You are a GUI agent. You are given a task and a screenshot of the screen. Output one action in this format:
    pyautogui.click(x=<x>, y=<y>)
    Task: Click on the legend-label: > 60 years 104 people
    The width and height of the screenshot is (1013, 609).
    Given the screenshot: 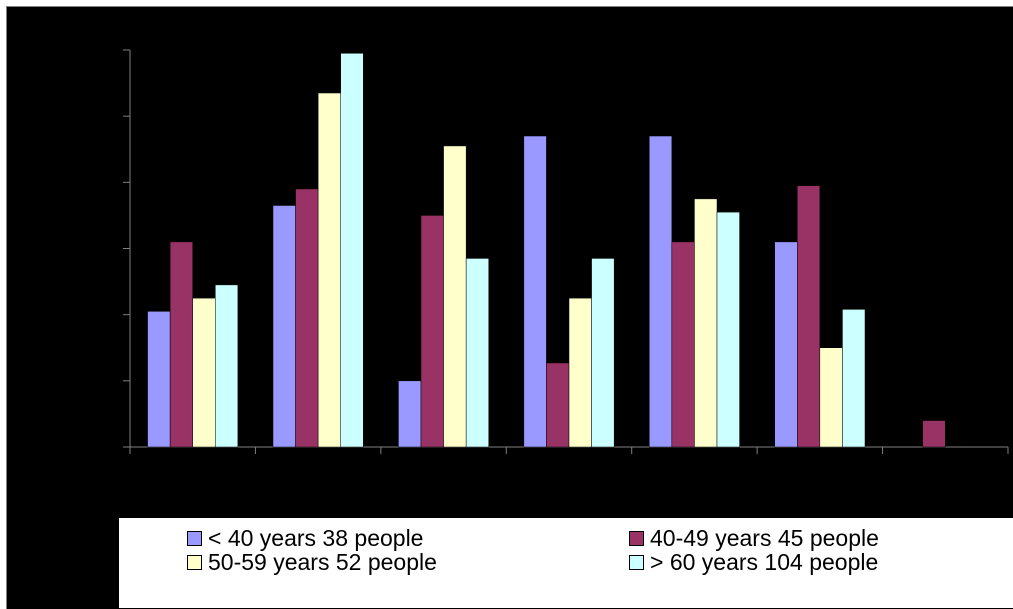 What is the action you would take?
    pyautogui.click(x=764, y=562)
    